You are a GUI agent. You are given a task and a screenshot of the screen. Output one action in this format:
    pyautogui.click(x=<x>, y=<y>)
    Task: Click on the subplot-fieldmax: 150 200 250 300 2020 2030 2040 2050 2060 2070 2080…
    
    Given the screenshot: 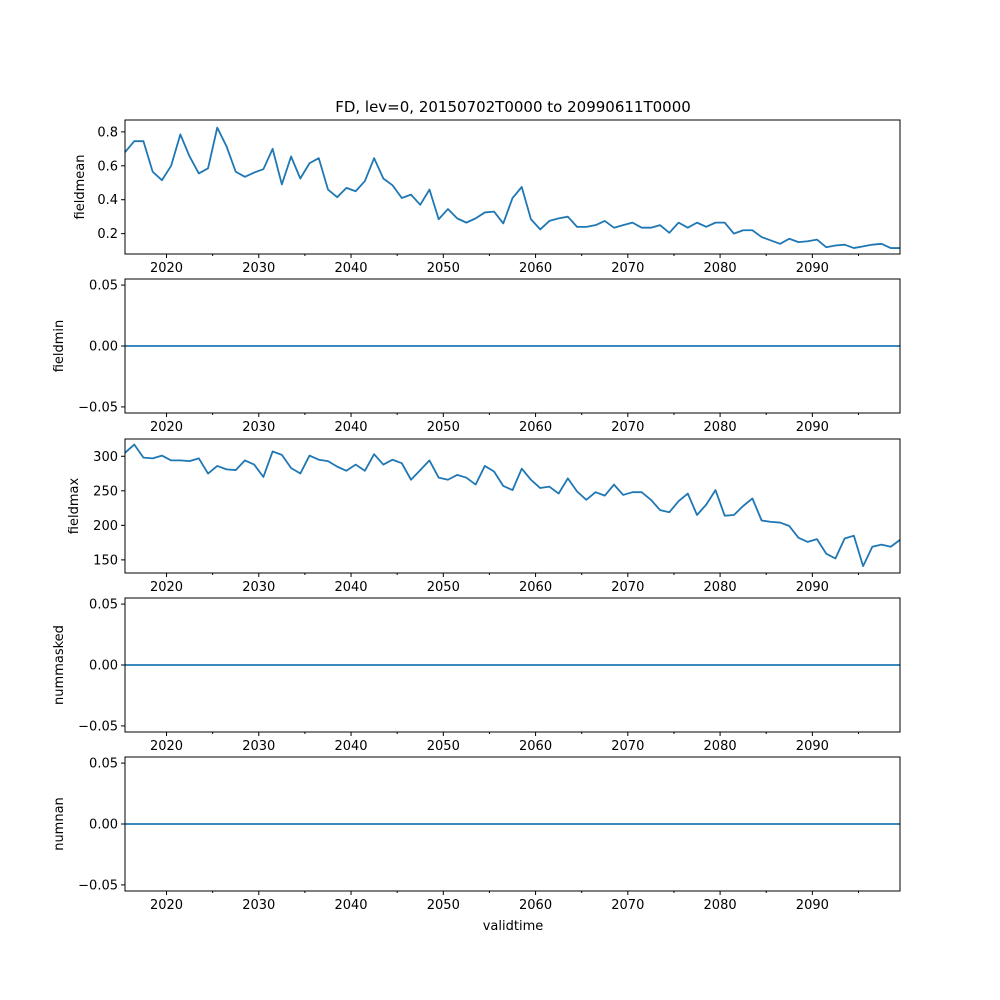 What is the action you would take?
    pyautogui.click(x=484, y=516)
    